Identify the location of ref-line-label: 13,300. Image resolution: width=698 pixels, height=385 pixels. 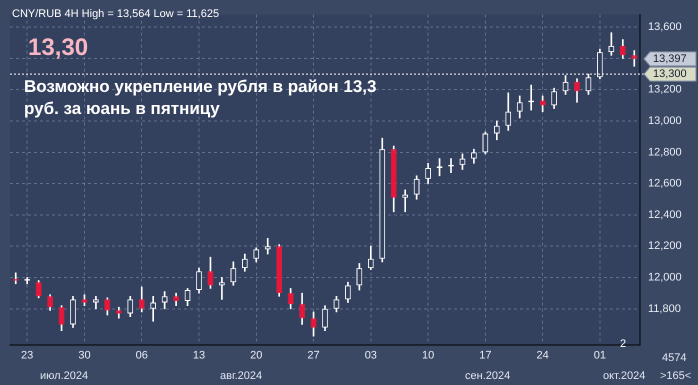
(670, 74).